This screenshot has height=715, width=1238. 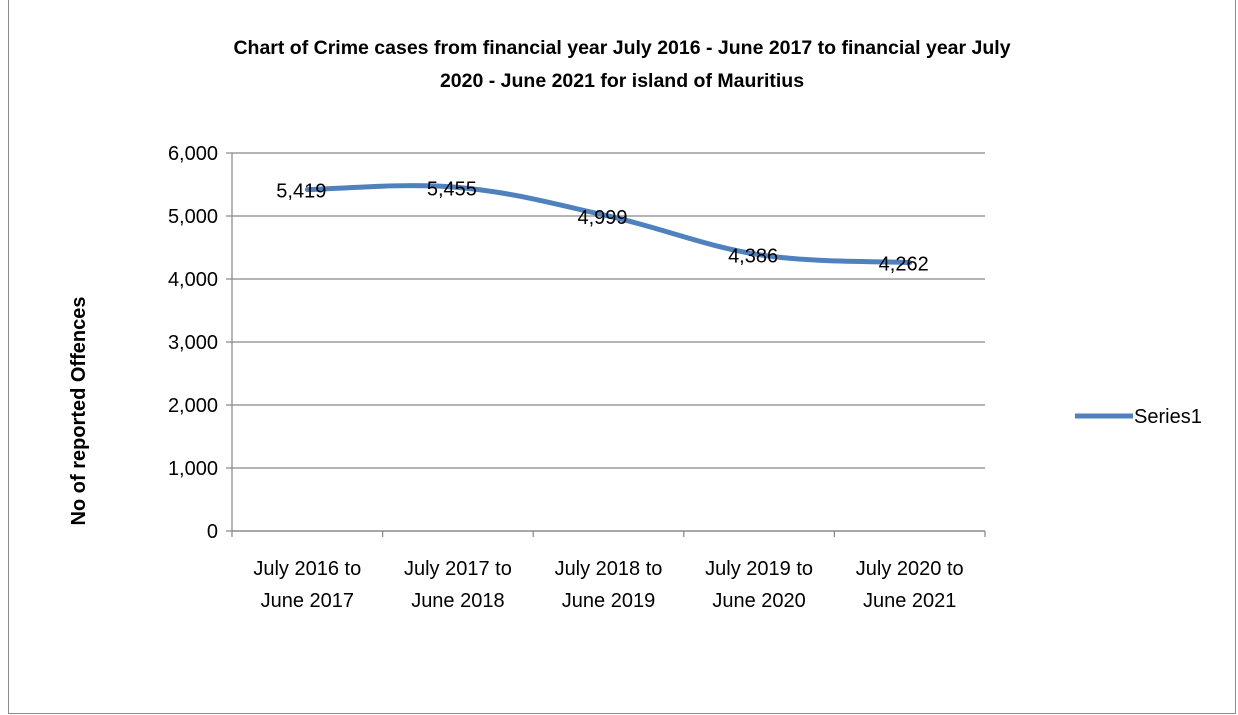 I want to click on y-tick-label: 3,000, so click(x=193, y=343).